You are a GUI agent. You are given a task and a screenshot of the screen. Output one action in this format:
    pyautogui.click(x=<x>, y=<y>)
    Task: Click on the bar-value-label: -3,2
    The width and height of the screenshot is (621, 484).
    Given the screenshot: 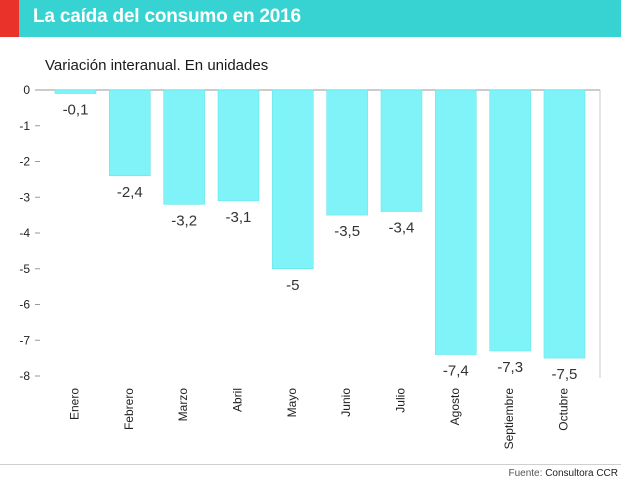 What is the action you would take?
    pyautogui.click(x=184, y=220)
    